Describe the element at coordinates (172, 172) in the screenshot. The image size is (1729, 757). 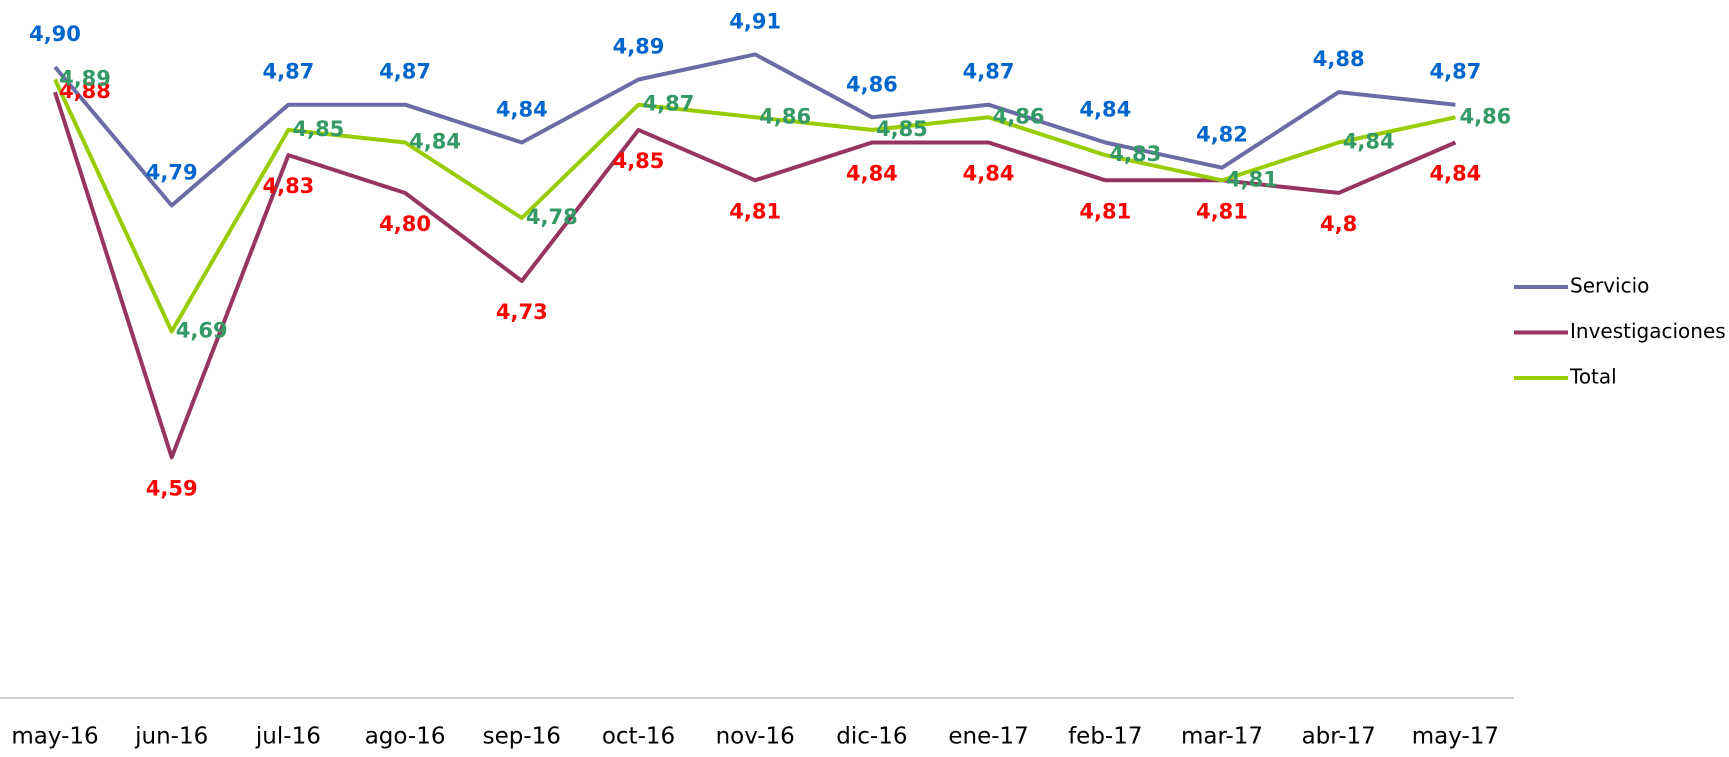
I see `data-label: 4,79` at that location.